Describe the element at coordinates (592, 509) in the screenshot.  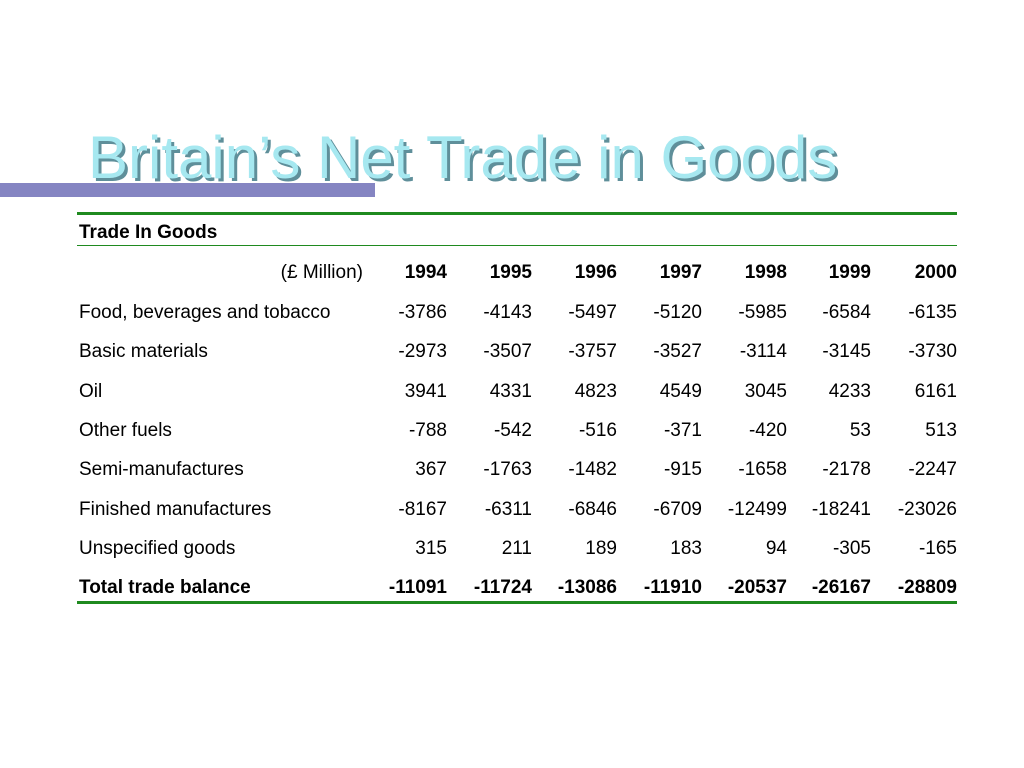
I see `cell-value: -6846` at that location.